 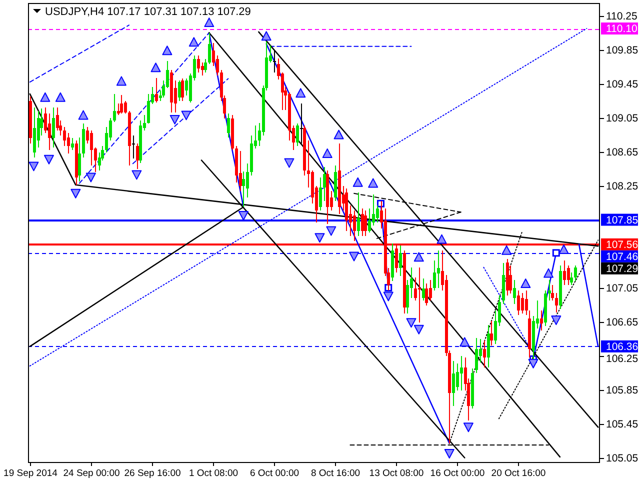 What do you see at coordinates (622, 29) in the screenshot?
I see `ref-line-label: 110.10` at bounding box center [622, 29].